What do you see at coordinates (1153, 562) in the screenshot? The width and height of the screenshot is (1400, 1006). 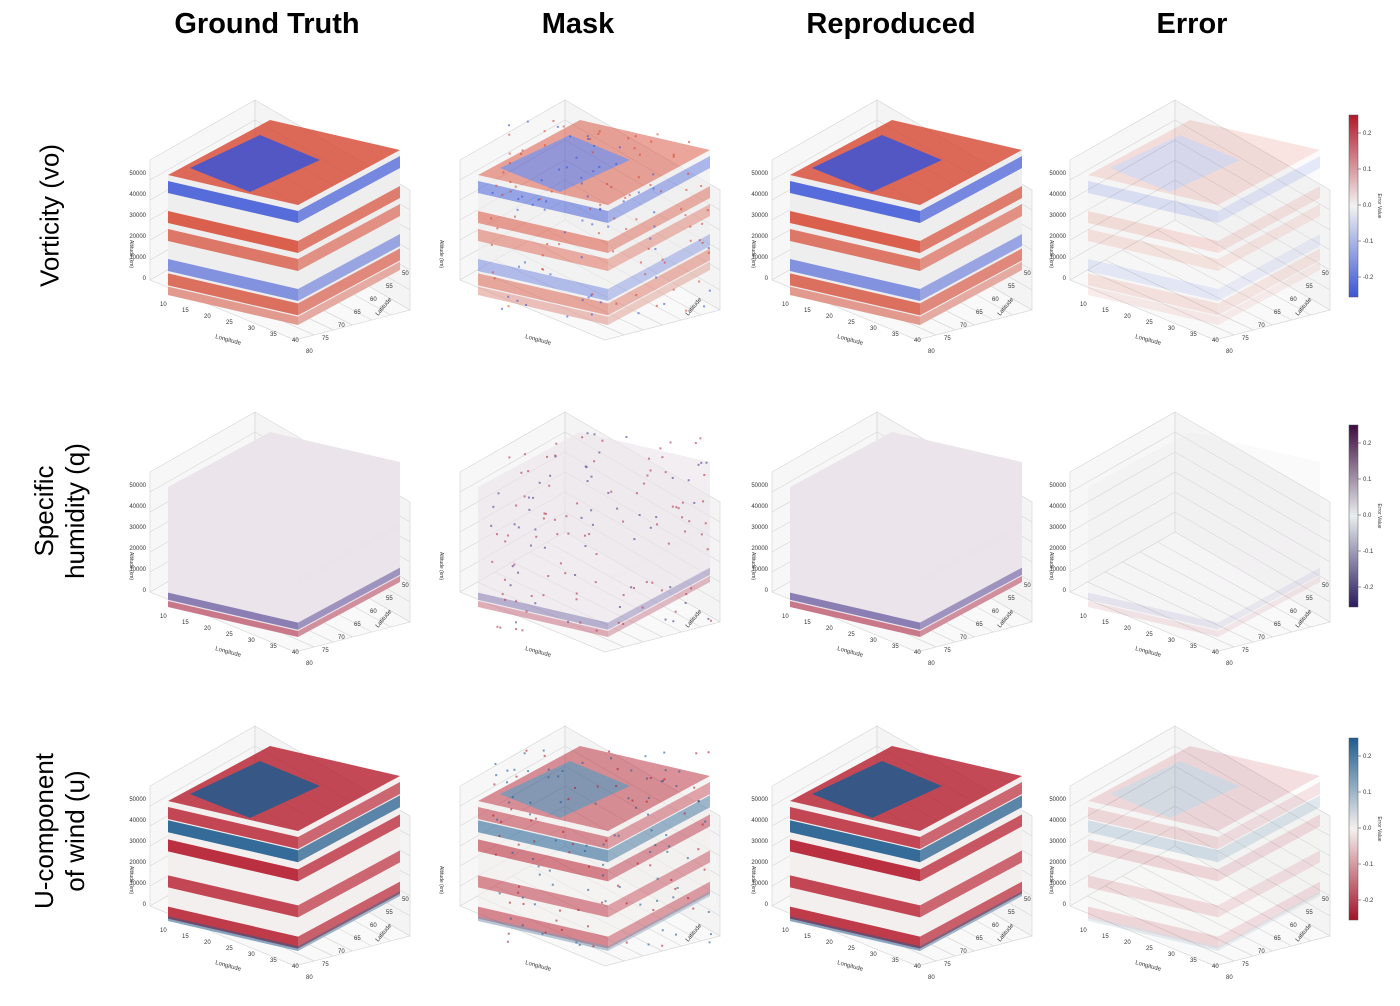 I see `front-face` at bounding box center [1153, 562].